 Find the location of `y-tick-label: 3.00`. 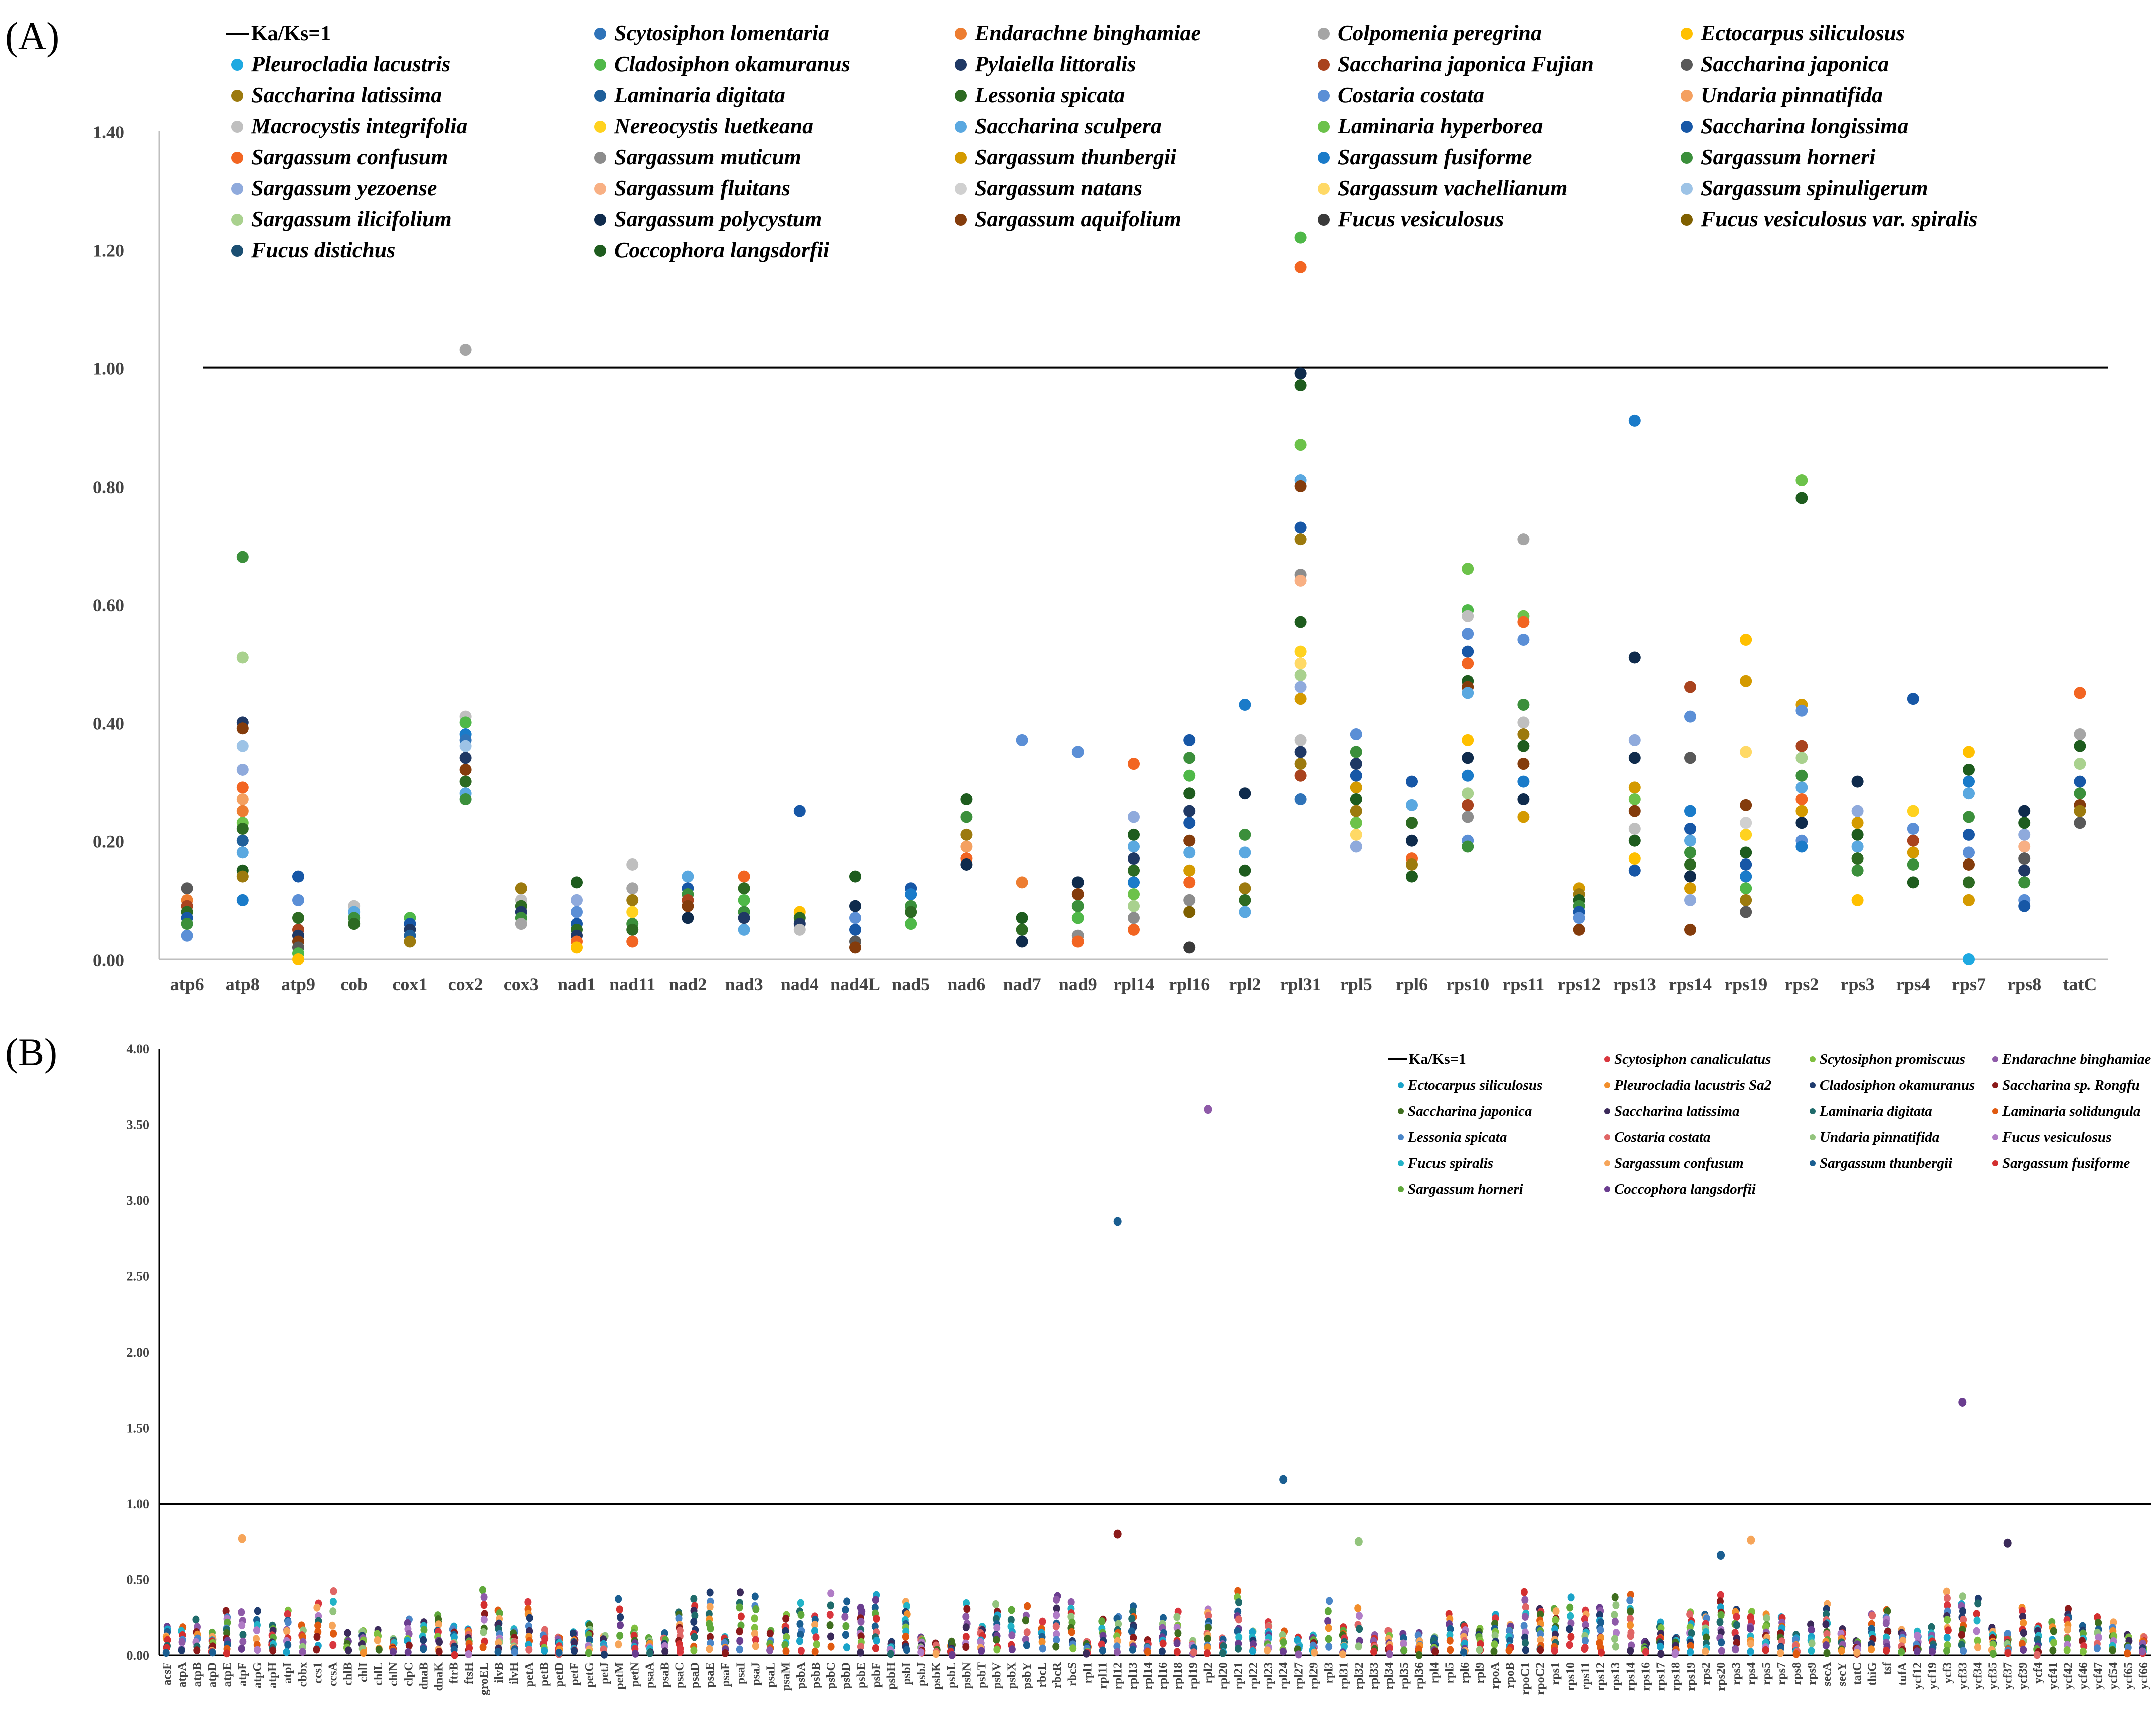

y-tick-label: 3.00 is located at coordinates (139, 1200).